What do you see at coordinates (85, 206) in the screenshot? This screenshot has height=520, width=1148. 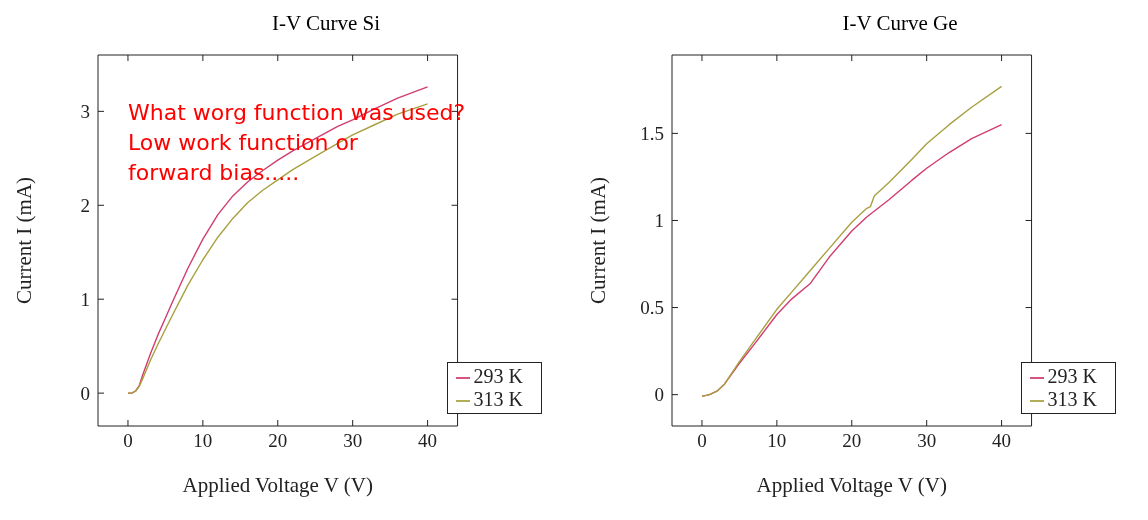 I see `y-tick-label: 2` at bounding box center [85, 206].